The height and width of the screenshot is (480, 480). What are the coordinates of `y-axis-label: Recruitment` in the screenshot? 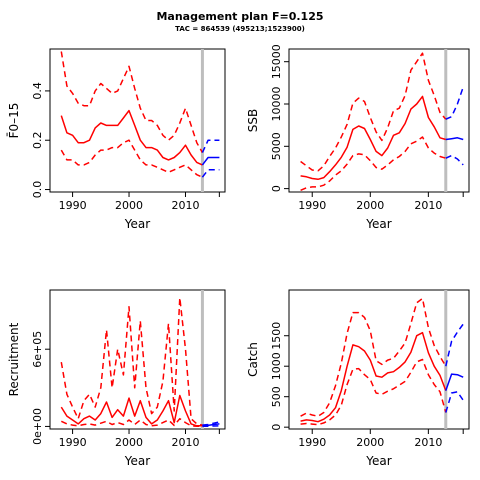 It's located at (14, 359).